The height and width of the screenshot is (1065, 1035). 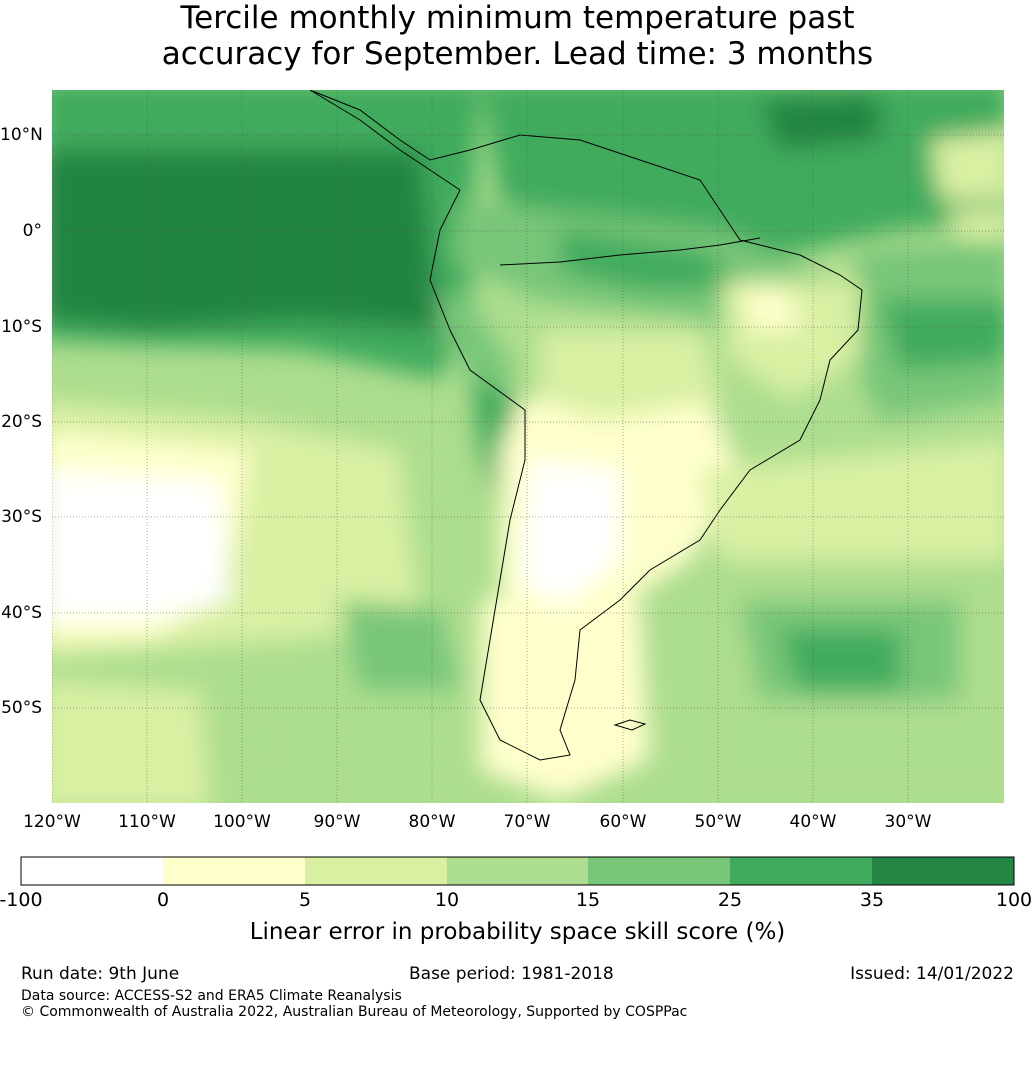 I want to click on lat-label-10n: 10°N, so click(x=21, y=135).